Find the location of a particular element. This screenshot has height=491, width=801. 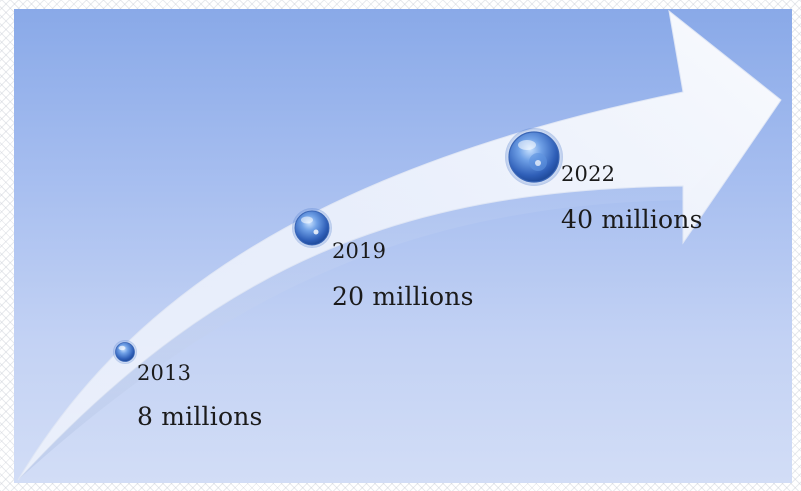

bubble-marker-2022-icon is located at coordinates (534, 157).